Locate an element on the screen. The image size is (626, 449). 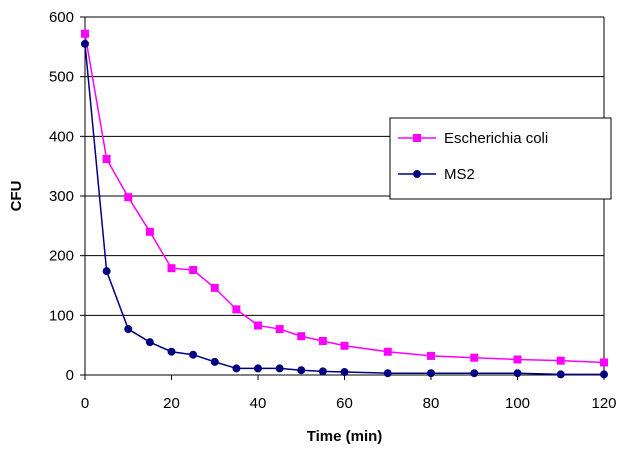
legend: Escherichia coli MS2 is located at coordinates (500, 158).